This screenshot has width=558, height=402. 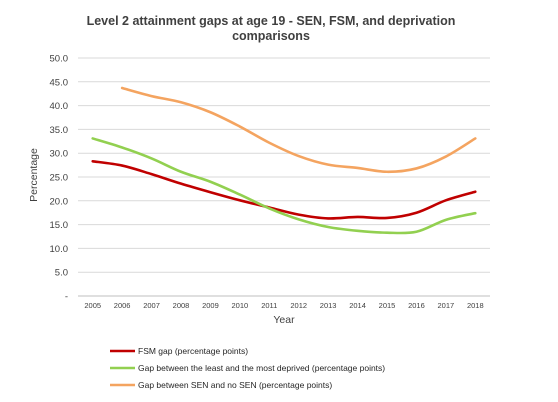 What do you see at coordinates (446, 305) in the screenshot?
I see `x-tick-label: 2017` at bounding box center [446, 305].